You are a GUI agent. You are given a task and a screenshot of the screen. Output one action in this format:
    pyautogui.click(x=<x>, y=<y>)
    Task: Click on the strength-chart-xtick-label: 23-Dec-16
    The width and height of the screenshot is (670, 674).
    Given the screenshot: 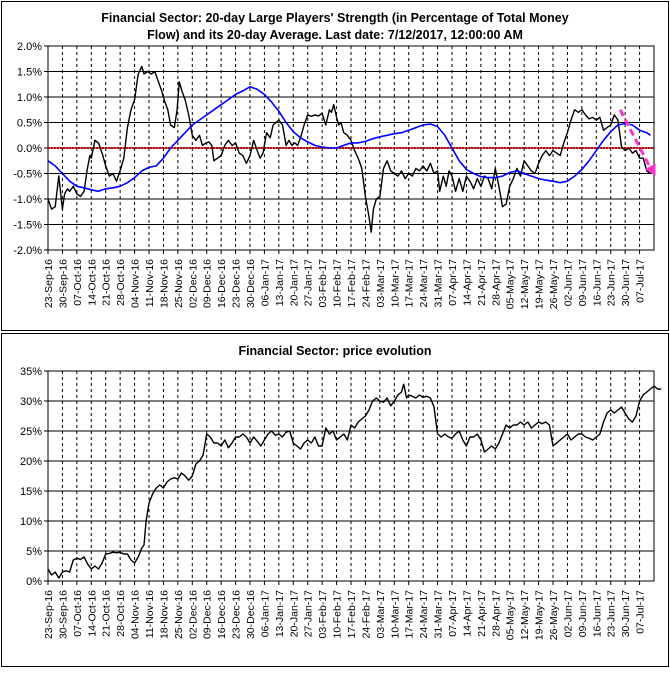 What is the action you would take?
    pyautogui.click(x=237, y=283)
    